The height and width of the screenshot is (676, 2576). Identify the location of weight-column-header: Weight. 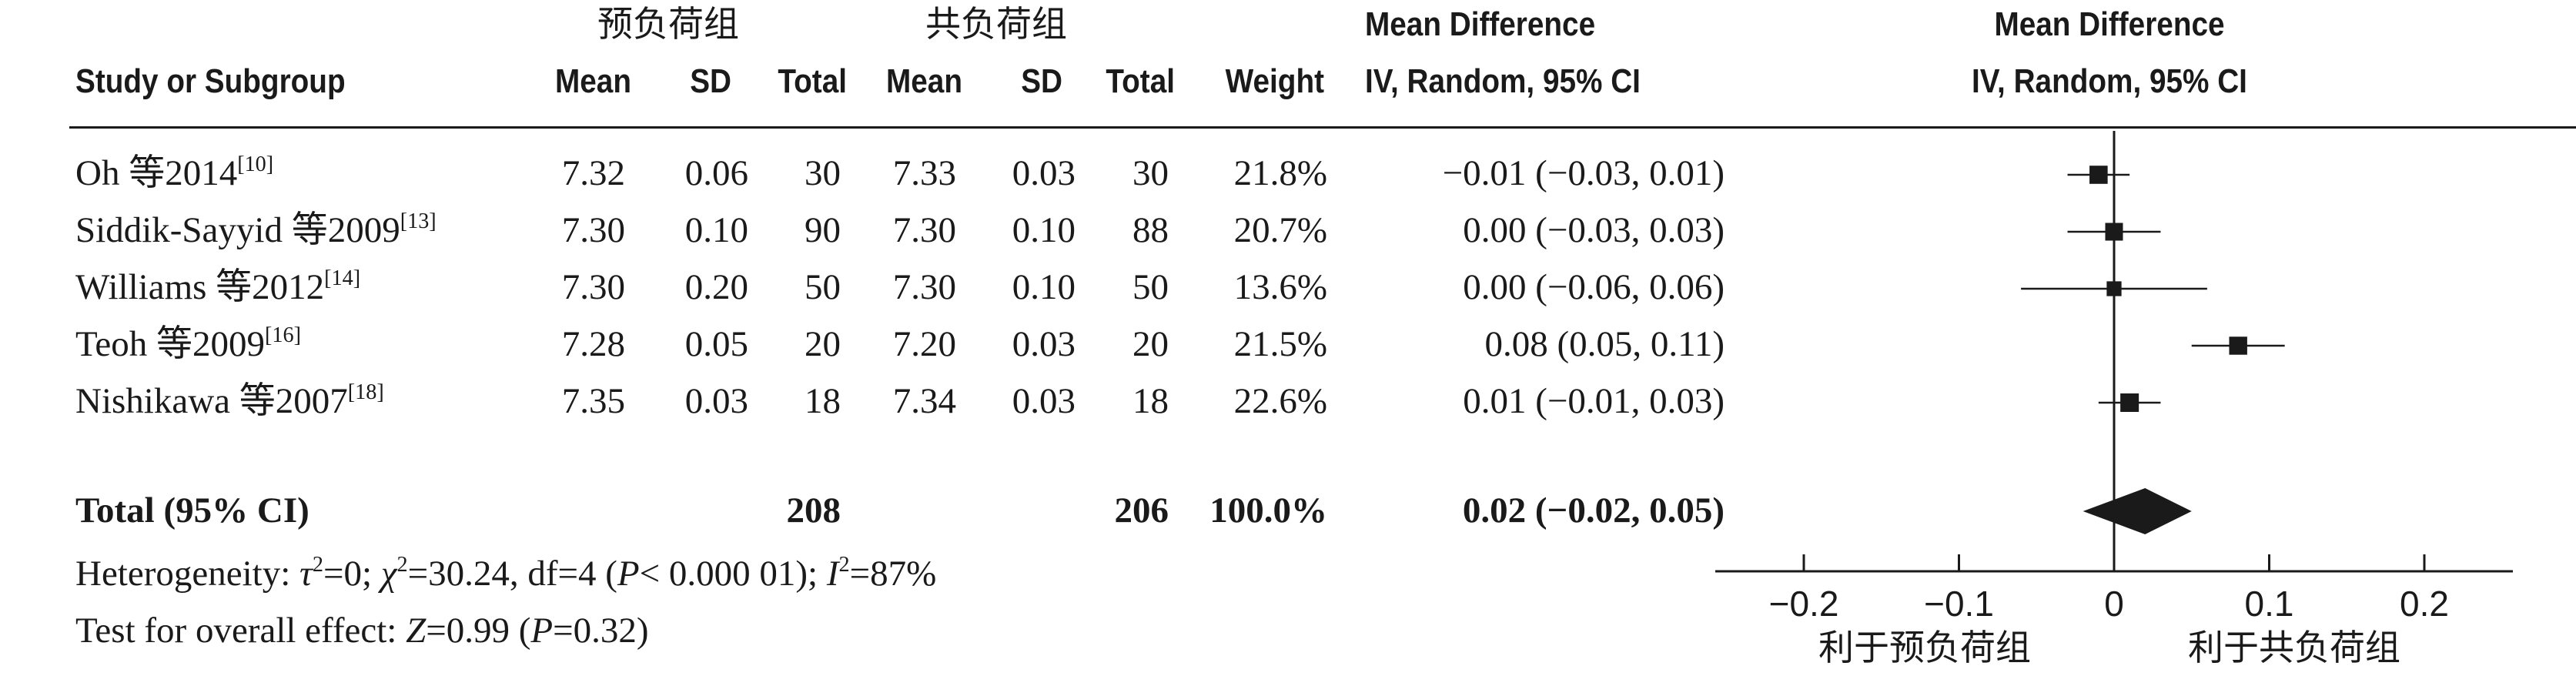
(1275, 81).